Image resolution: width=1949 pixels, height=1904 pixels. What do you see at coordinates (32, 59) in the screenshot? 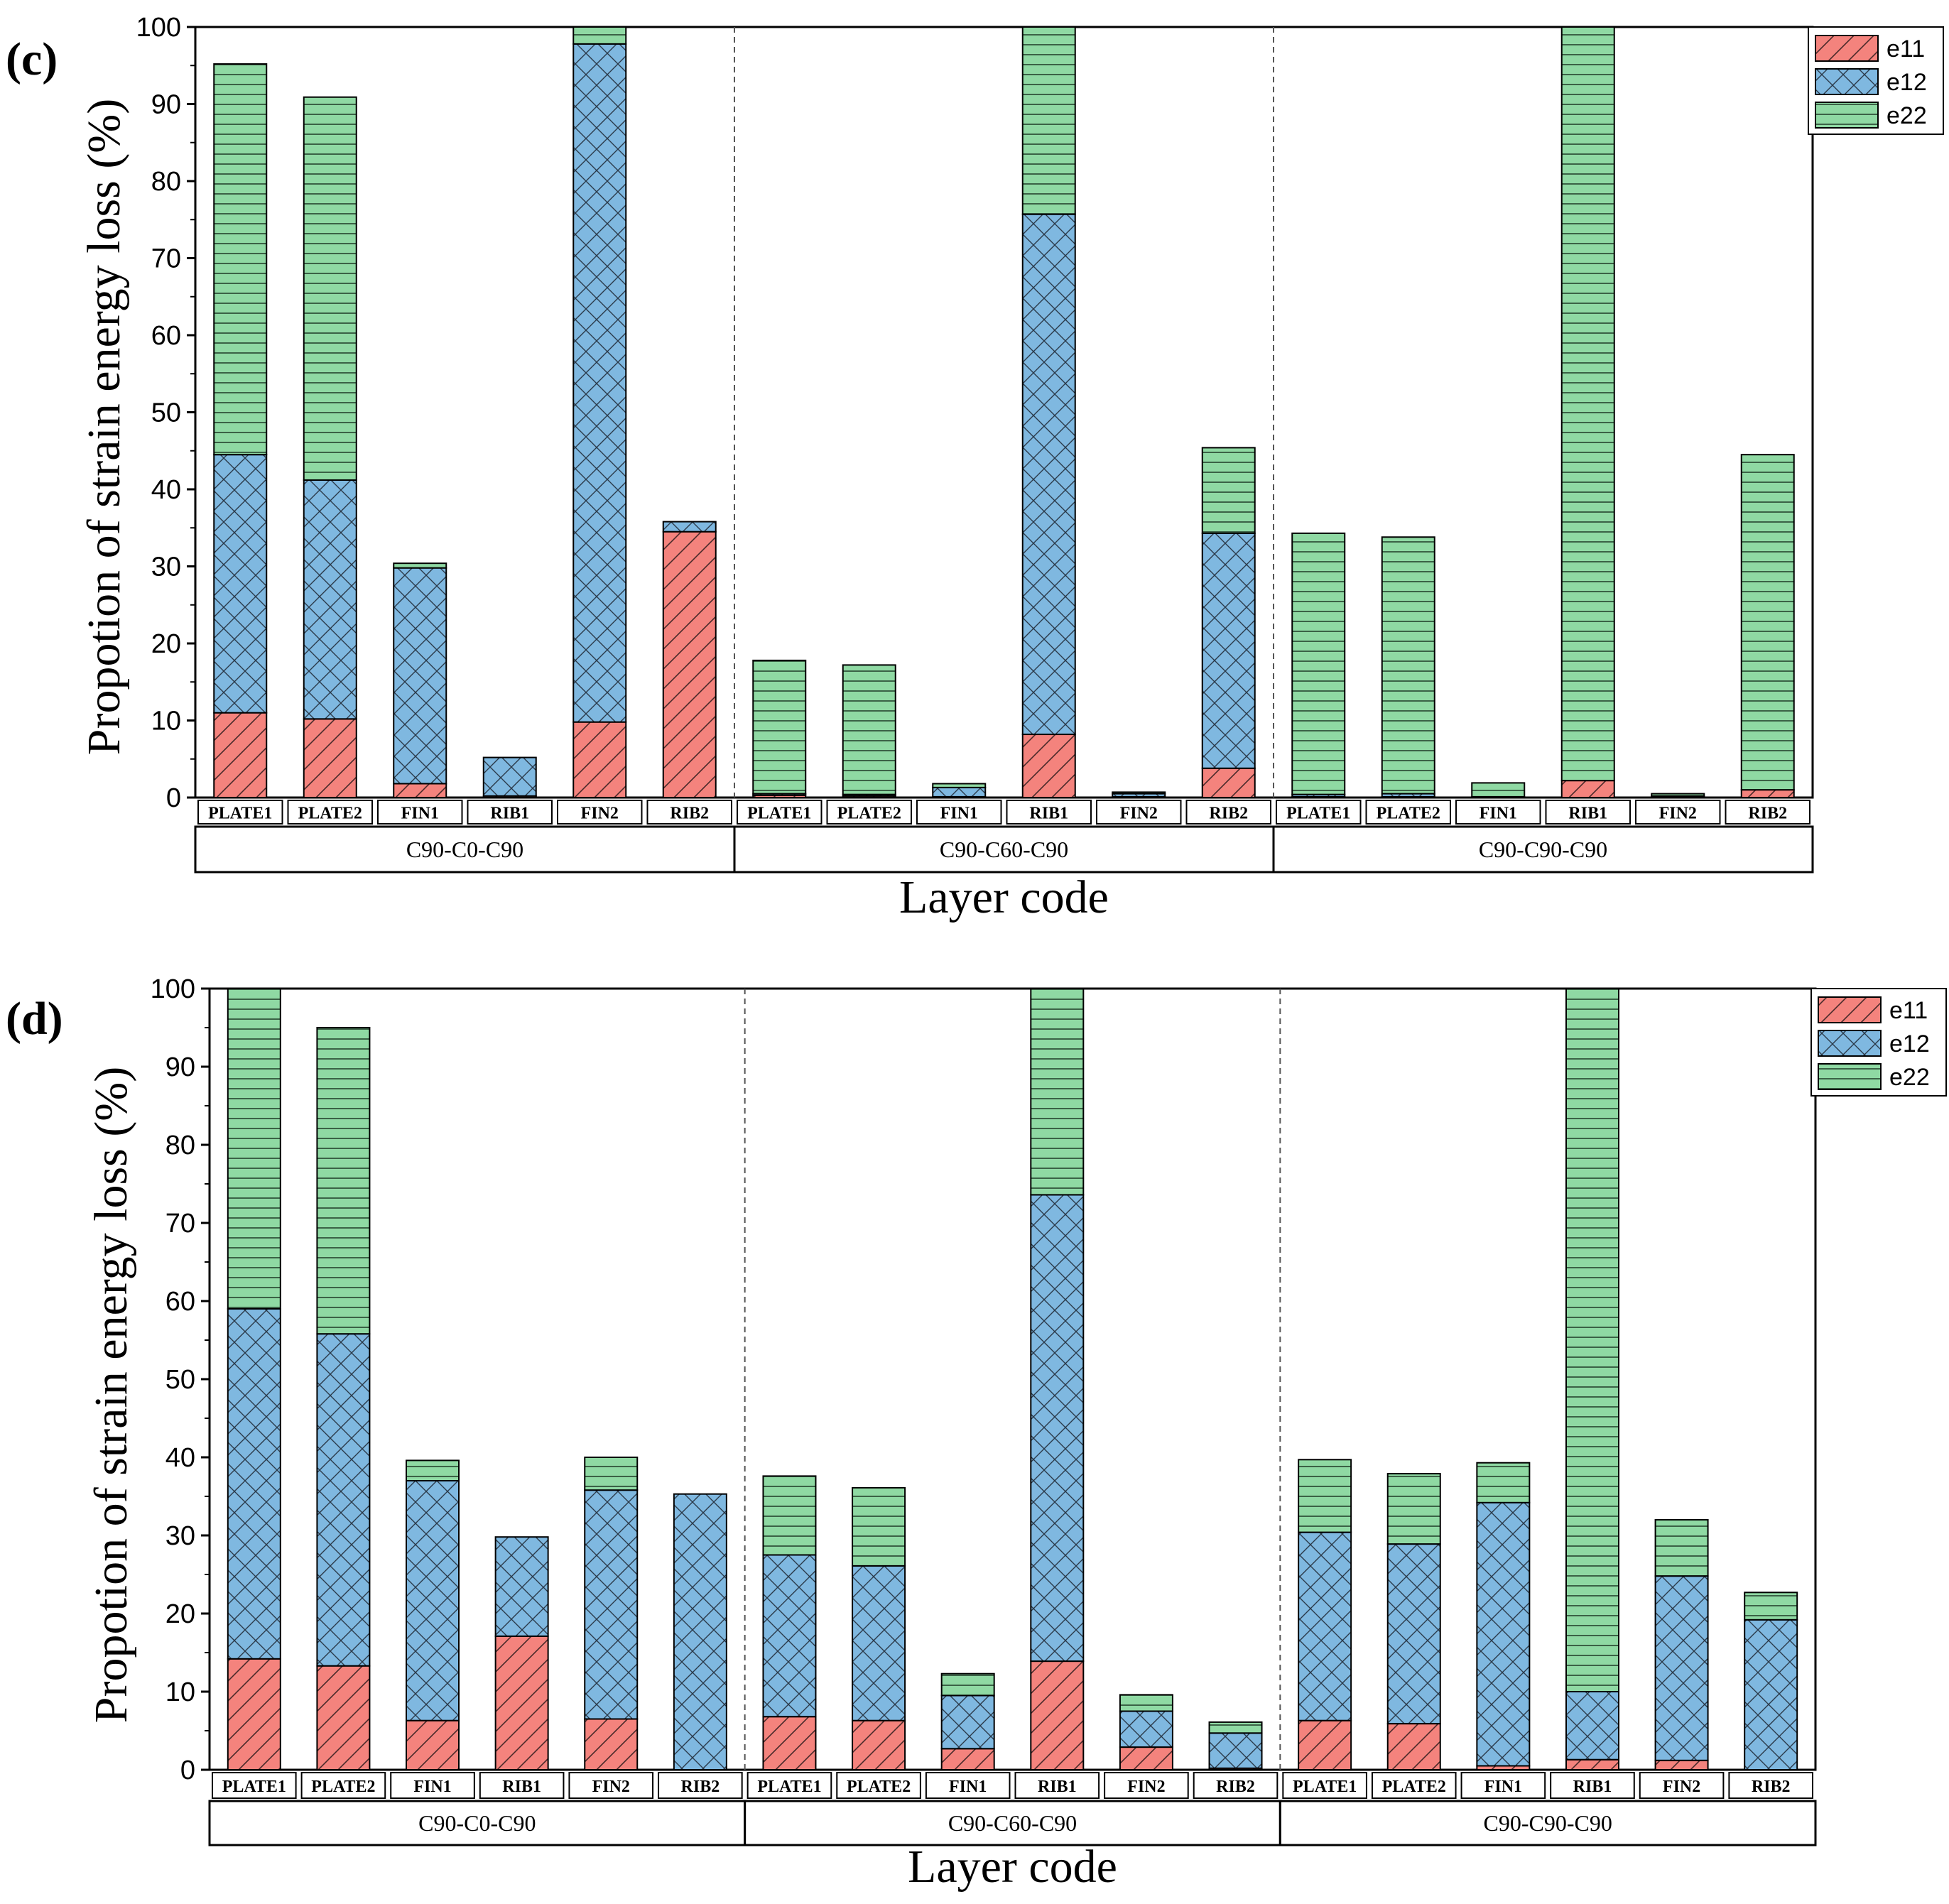
I see `panel-label: (c)` at bounding box center [32, 59].